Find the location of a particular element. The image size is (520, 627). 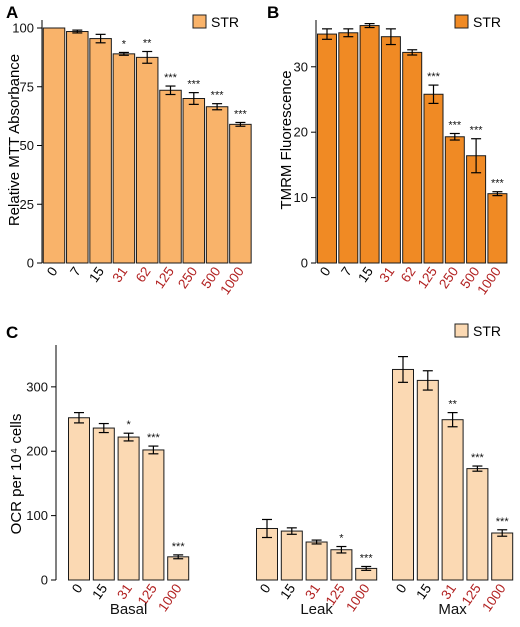

panel-c-legend: STR is located at coordinates (477, 331).